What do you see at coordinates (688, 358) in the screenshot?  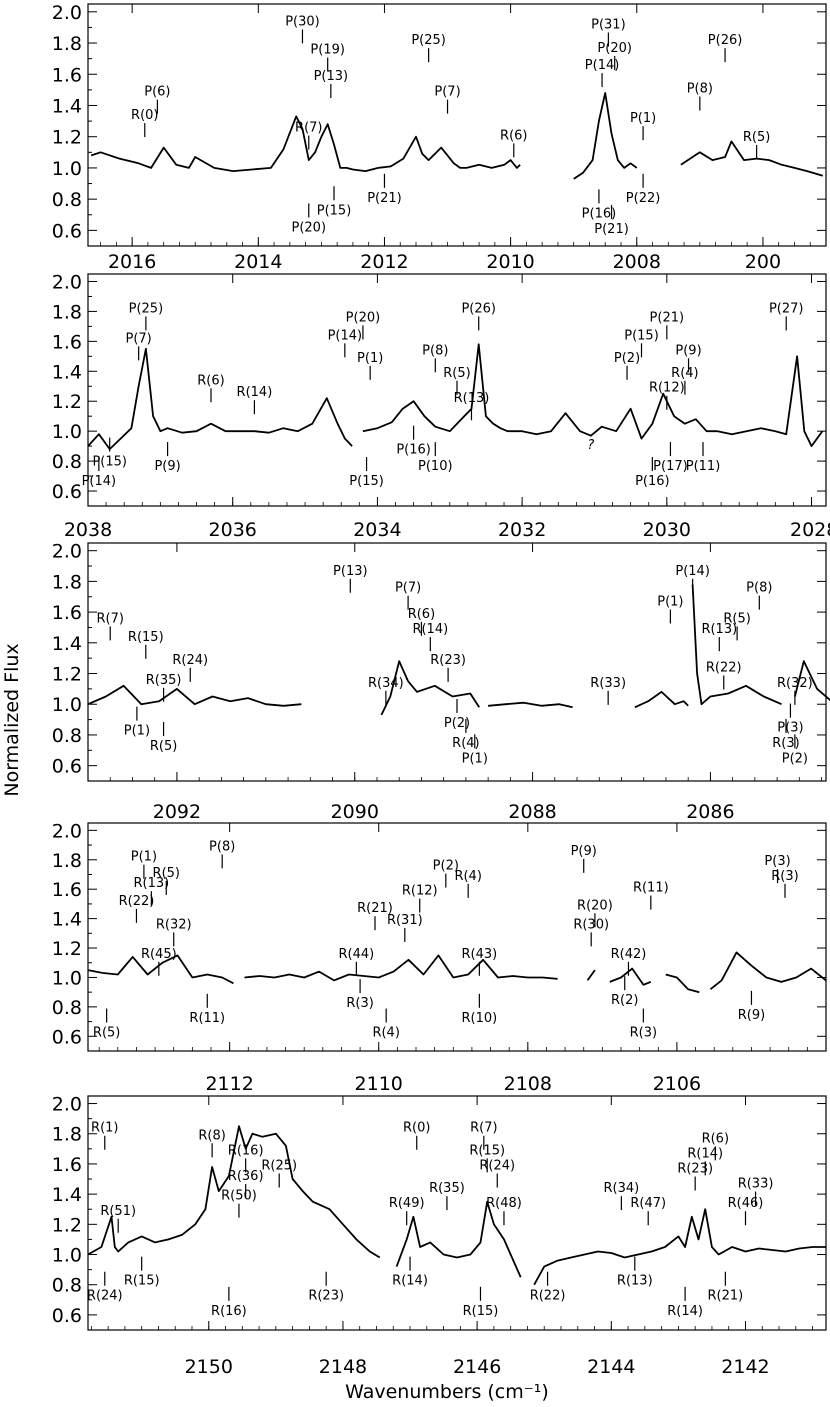 I see `line-id-label: P(9)` at bounding box center [688, 358].